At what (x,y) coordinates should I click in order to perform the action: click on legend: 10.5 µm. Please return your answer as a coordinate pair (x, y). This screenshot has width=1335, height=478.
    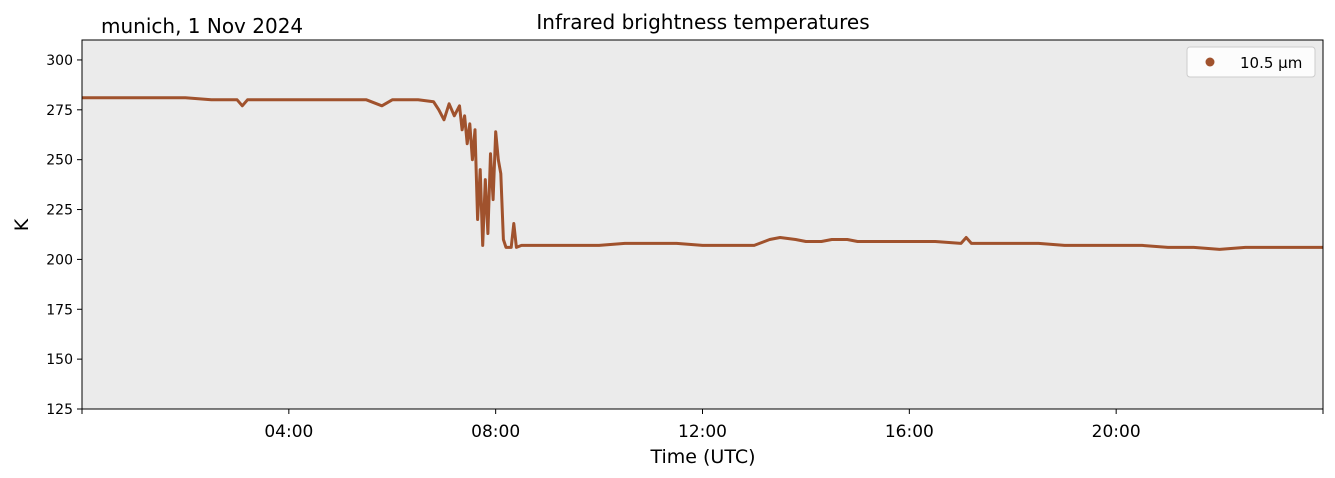
    Looking at the image, I should click on (1251, 62).